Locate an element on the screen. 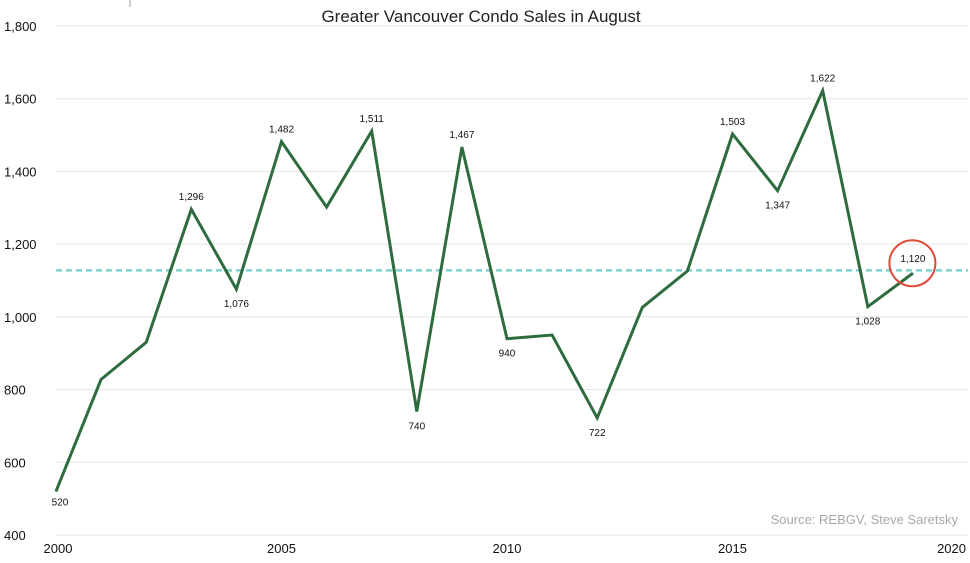 This screenshot has height=563, width=970. y-tick-label: 1,200 is located at coordinates (20, 244).